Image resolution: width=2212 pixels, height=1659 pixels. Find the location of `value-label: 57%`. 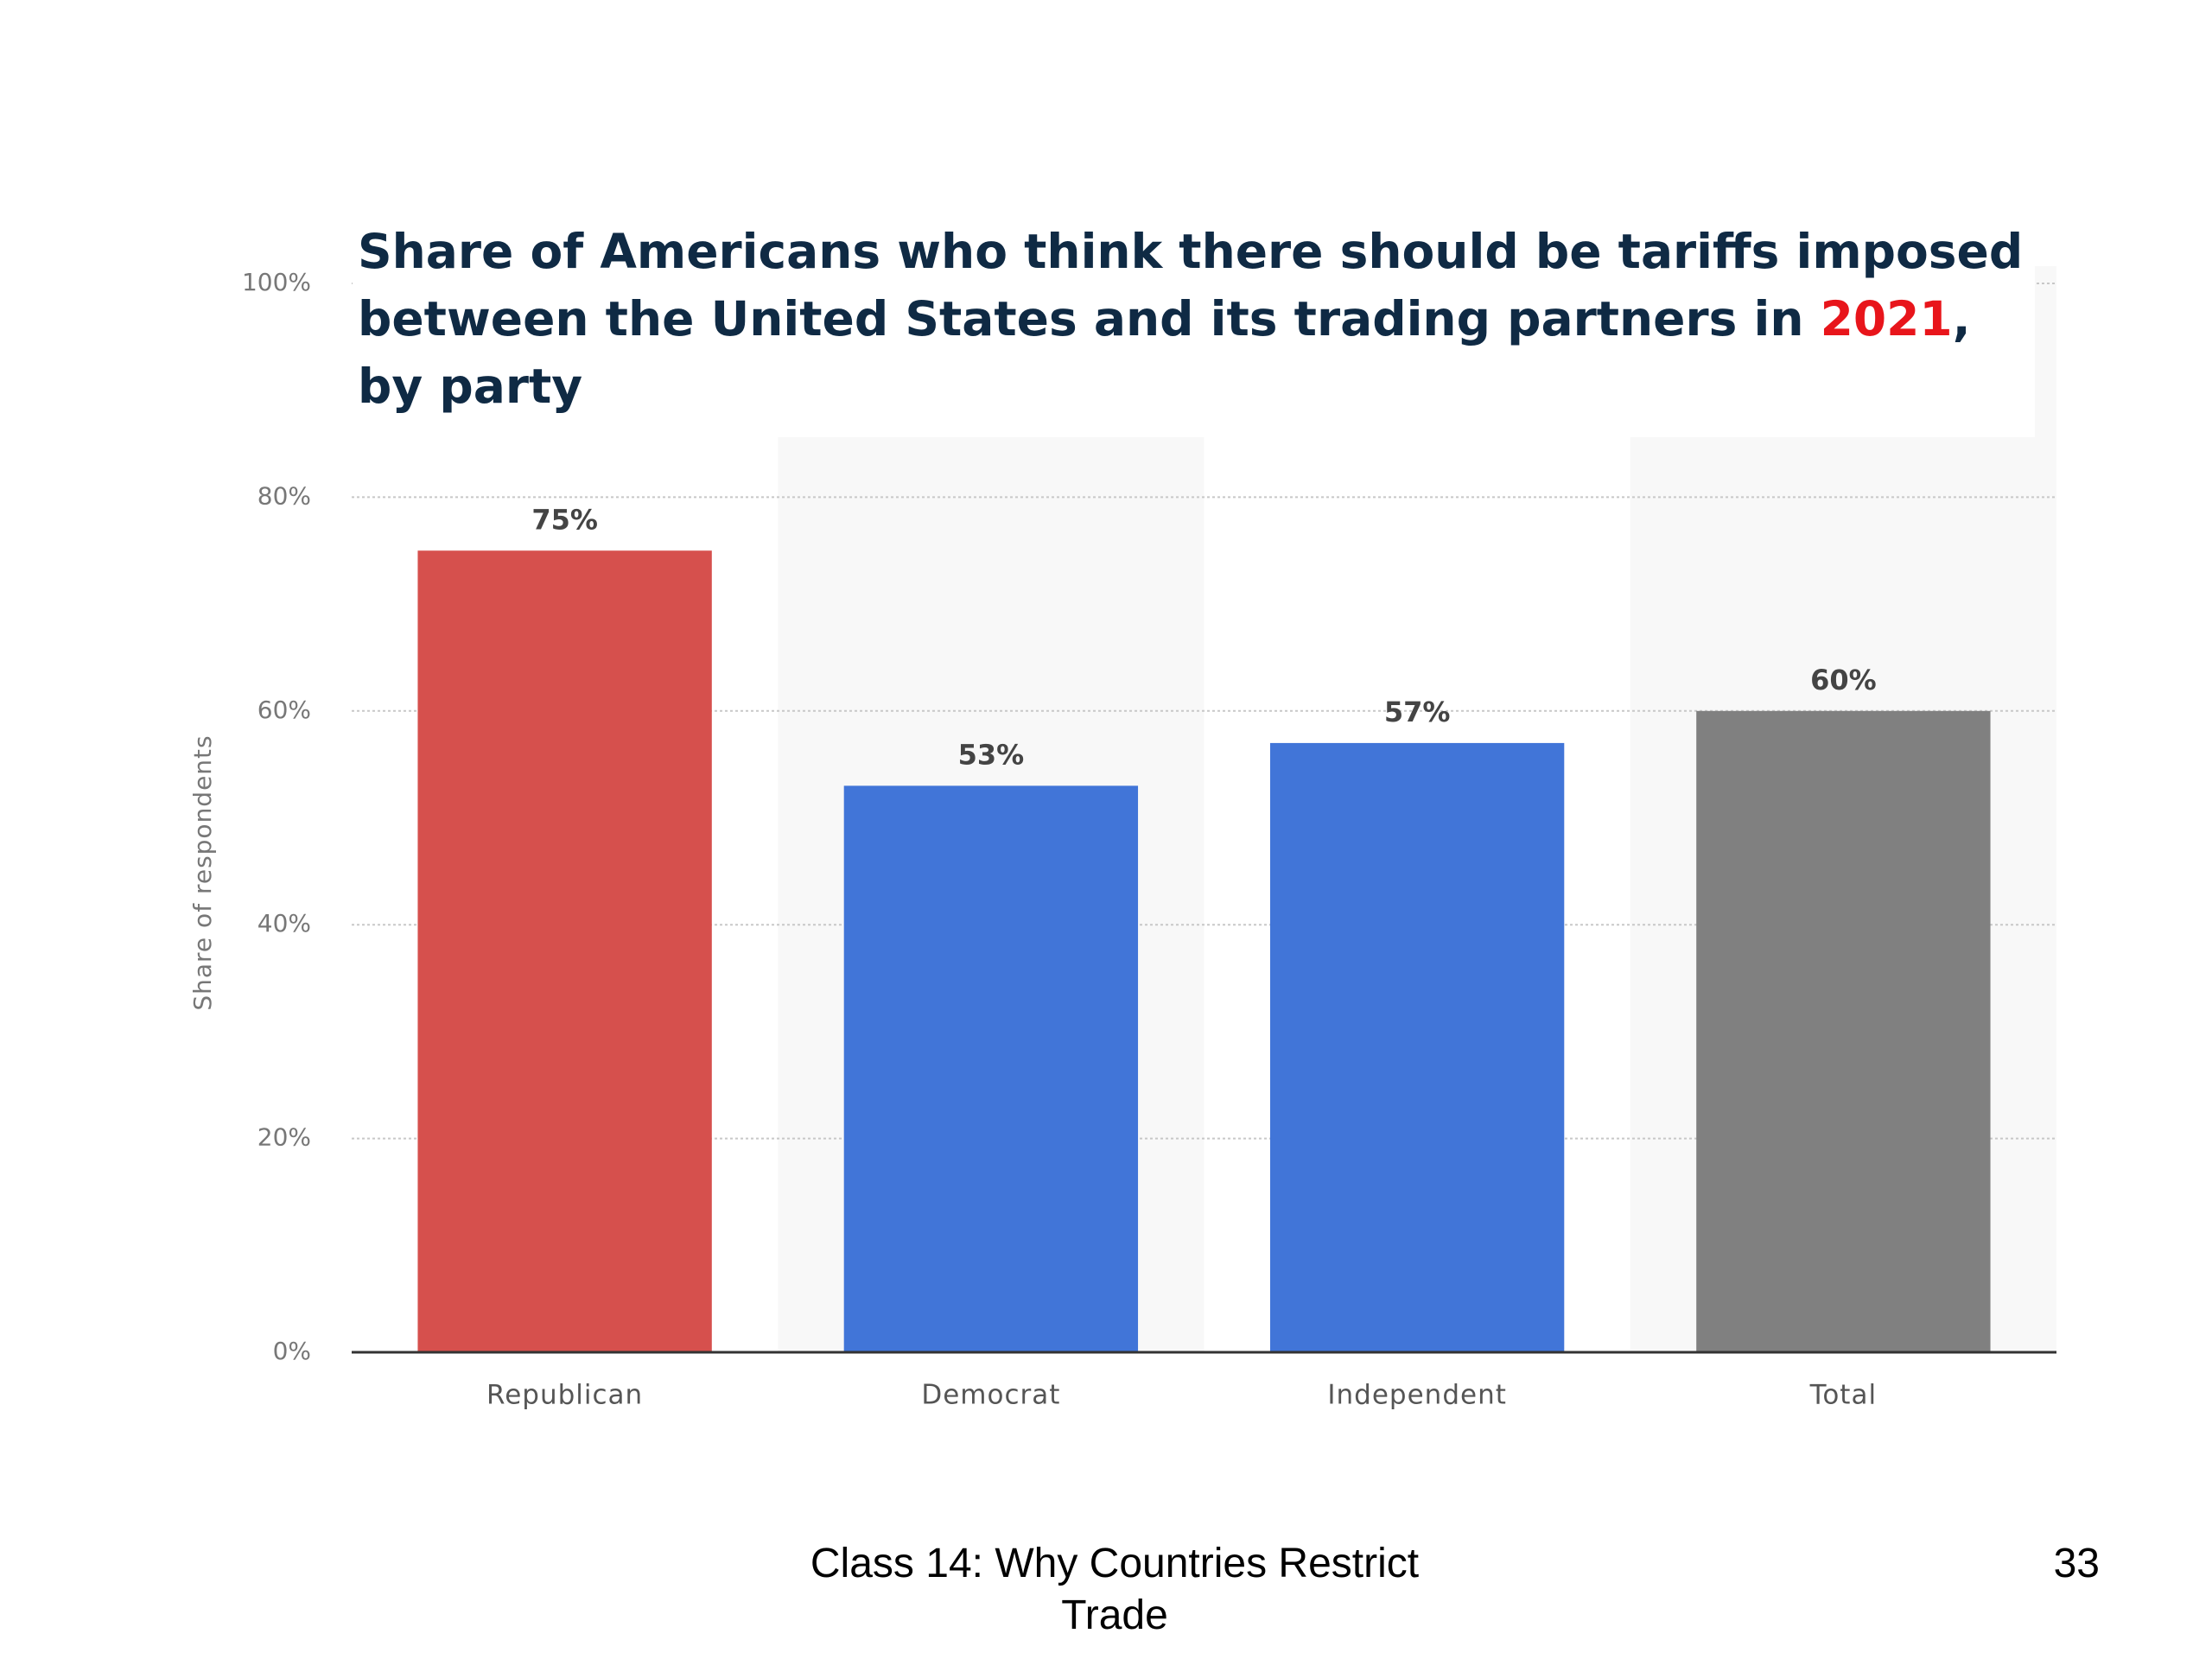

value-label: 57% is located at coordinates (1417, 712).